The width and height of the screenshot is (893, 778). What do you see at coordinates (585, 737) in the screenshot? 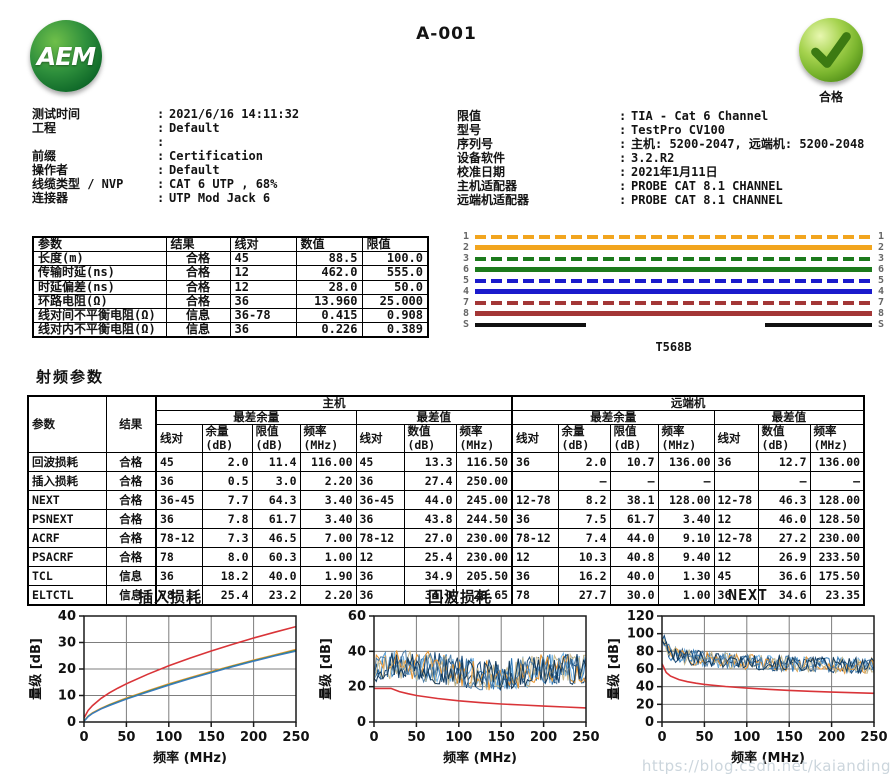
I see `svg-text: 250` at bounding box center [585, 737].